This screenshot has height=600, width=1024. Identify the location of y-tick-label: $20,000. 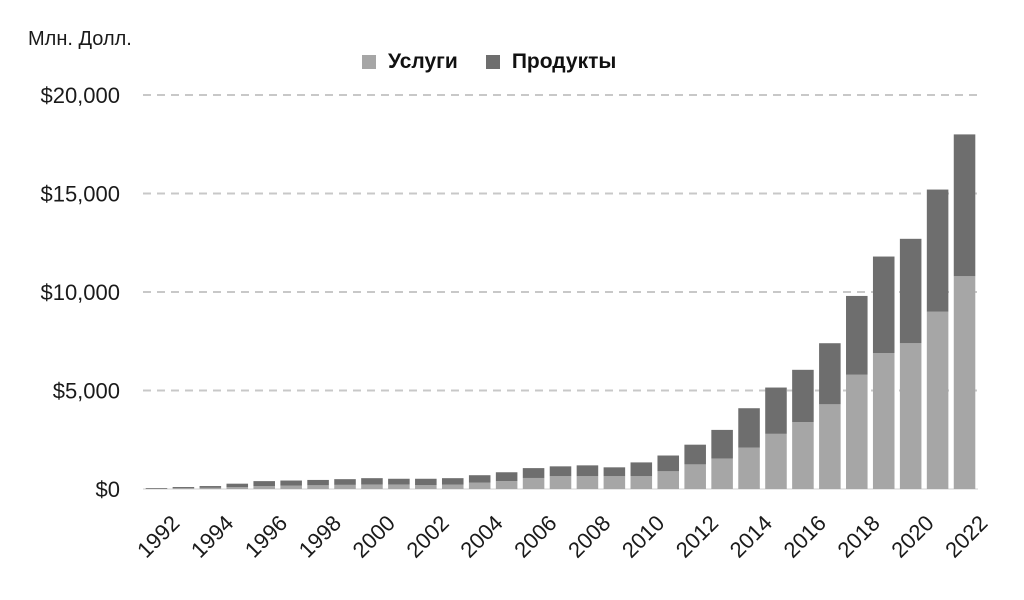
(80, 95).